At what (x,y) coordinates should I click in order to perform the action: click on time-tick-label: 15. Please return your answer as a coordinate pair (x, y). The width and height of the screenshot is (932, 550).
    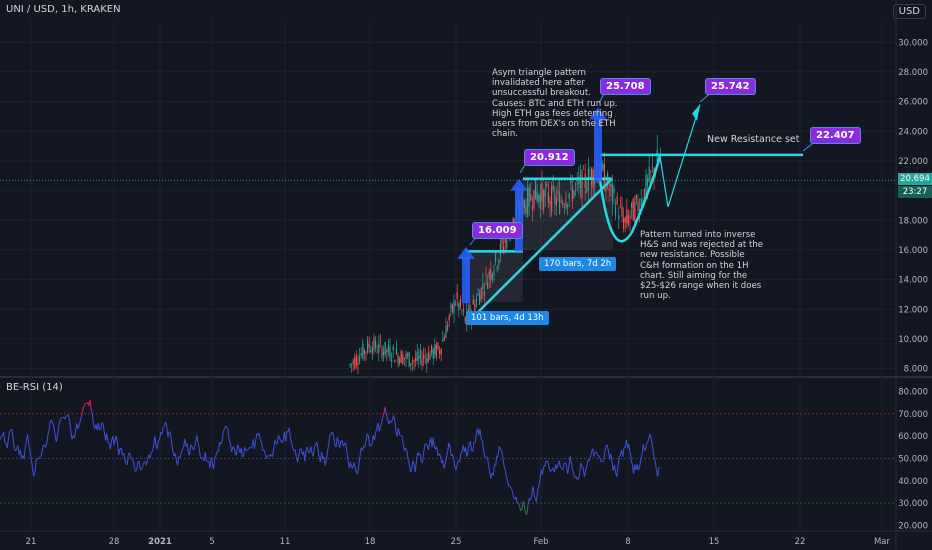
    Looking at the image, I should click on (714, 542).